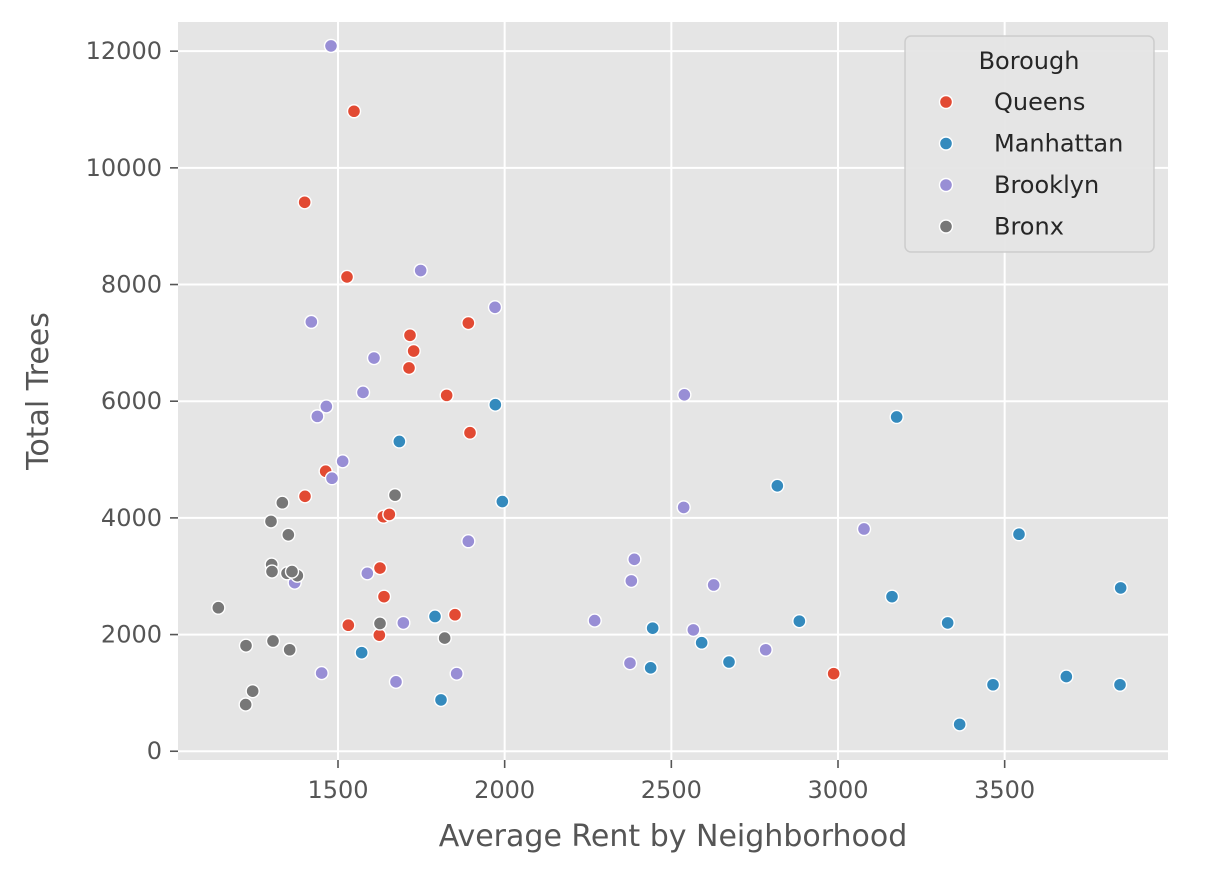 This screenshot has height=878, width=1214. I want to click on legend: Borough Queens Manhattan Brooklyn Bronx, so click(1029, 144).